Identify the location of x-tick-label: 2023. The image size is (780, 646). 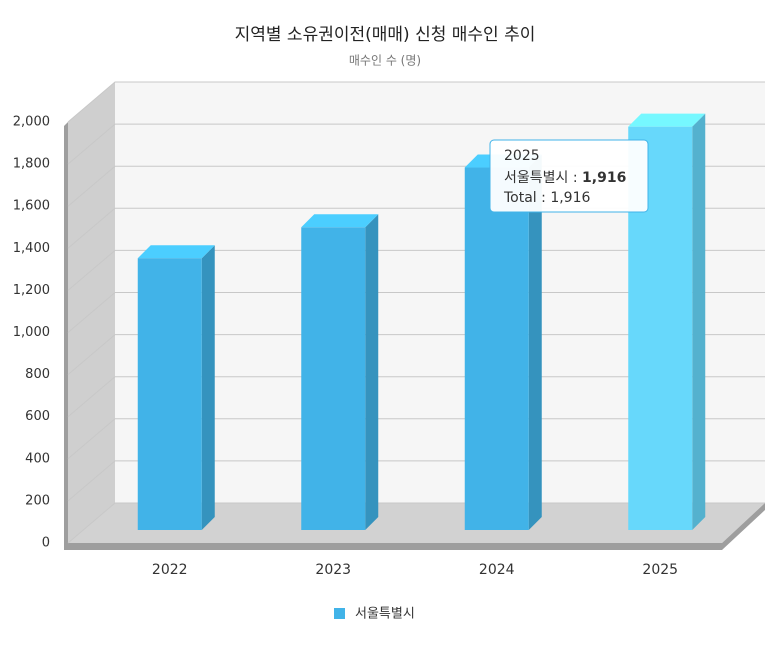
(333, 570).